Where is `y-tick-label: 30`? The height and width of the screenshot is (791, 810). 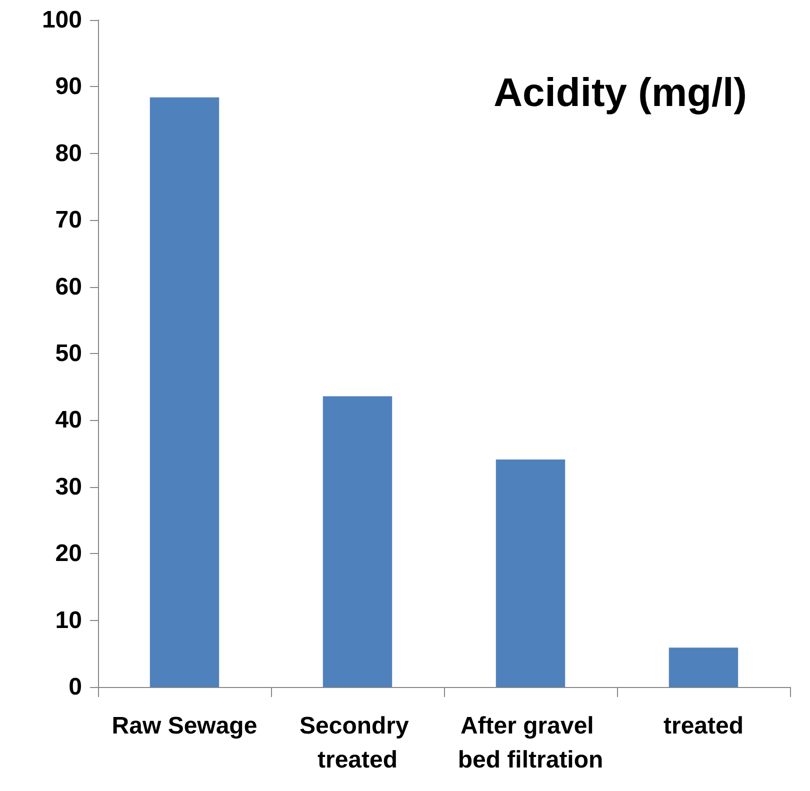 y-tick-label: 30 is located at coordinates (68, 486).